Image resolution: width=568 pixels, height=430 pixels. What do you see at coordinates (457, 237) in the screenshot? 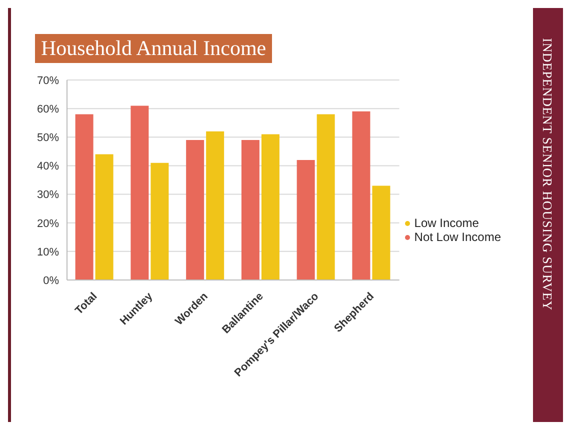
I see `legend-label: Not Low Income` at bounding box center [457, 237].